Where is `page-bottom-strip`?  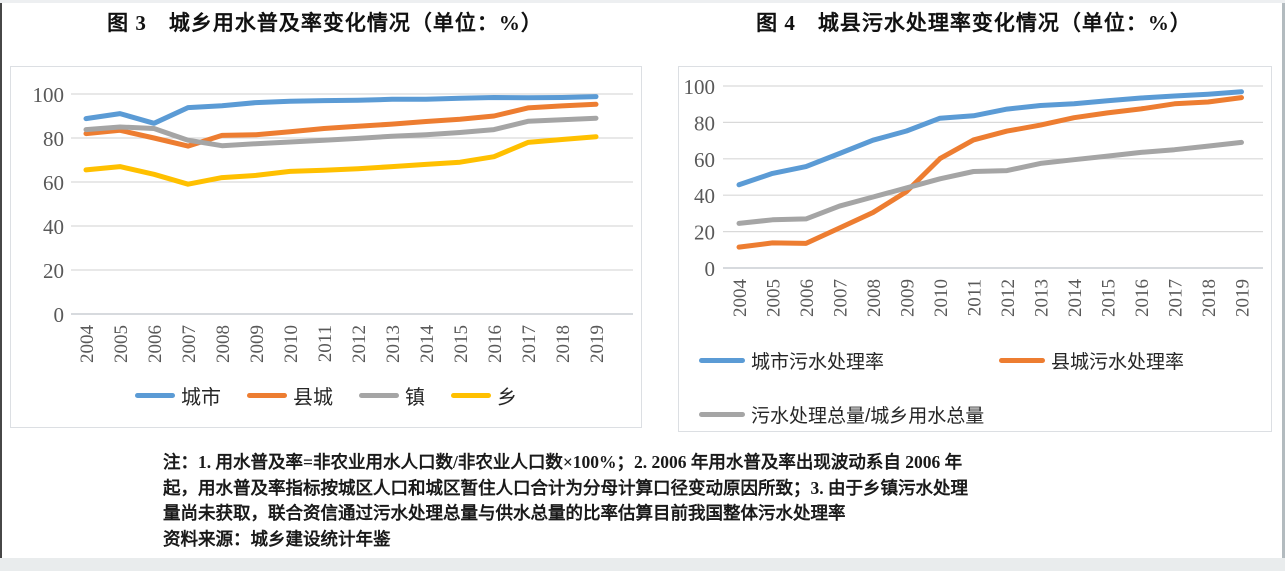 page-bottom-strip is located at coordinates (642, 564).